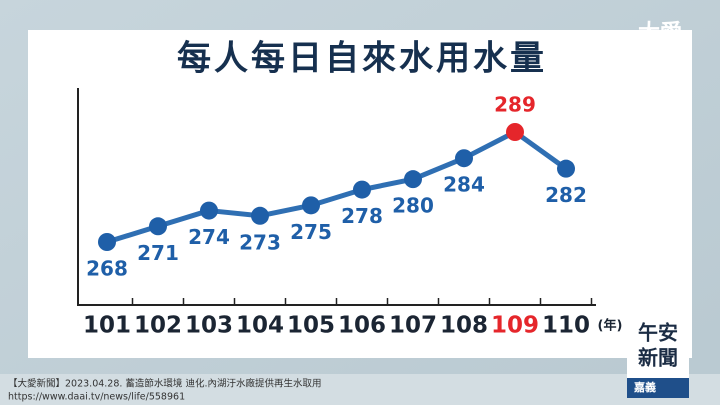 This screenshot has width=720, height=409. I want to click on program-name: 新聞, so click(658, 358).